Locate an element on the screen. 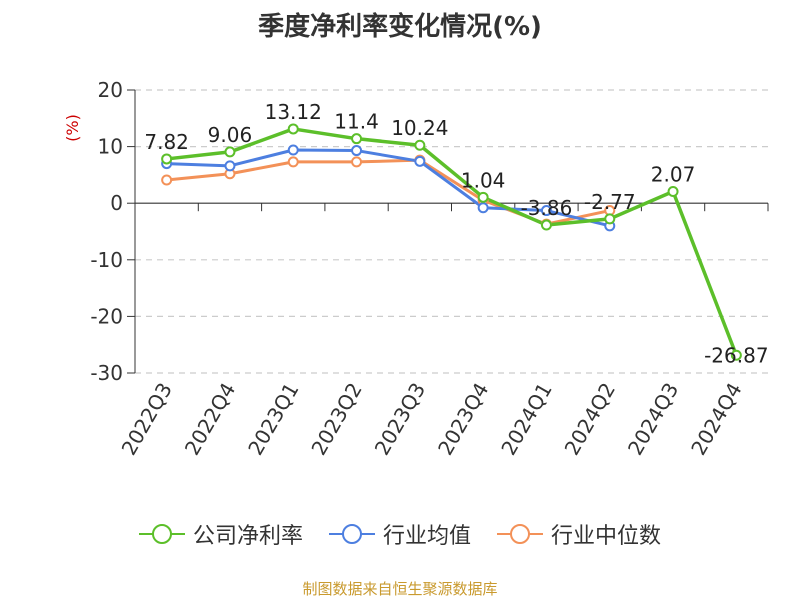 The width and height of the screenshot is (800, 600). data-label: 1.04 is located at coordinates (483, 180).